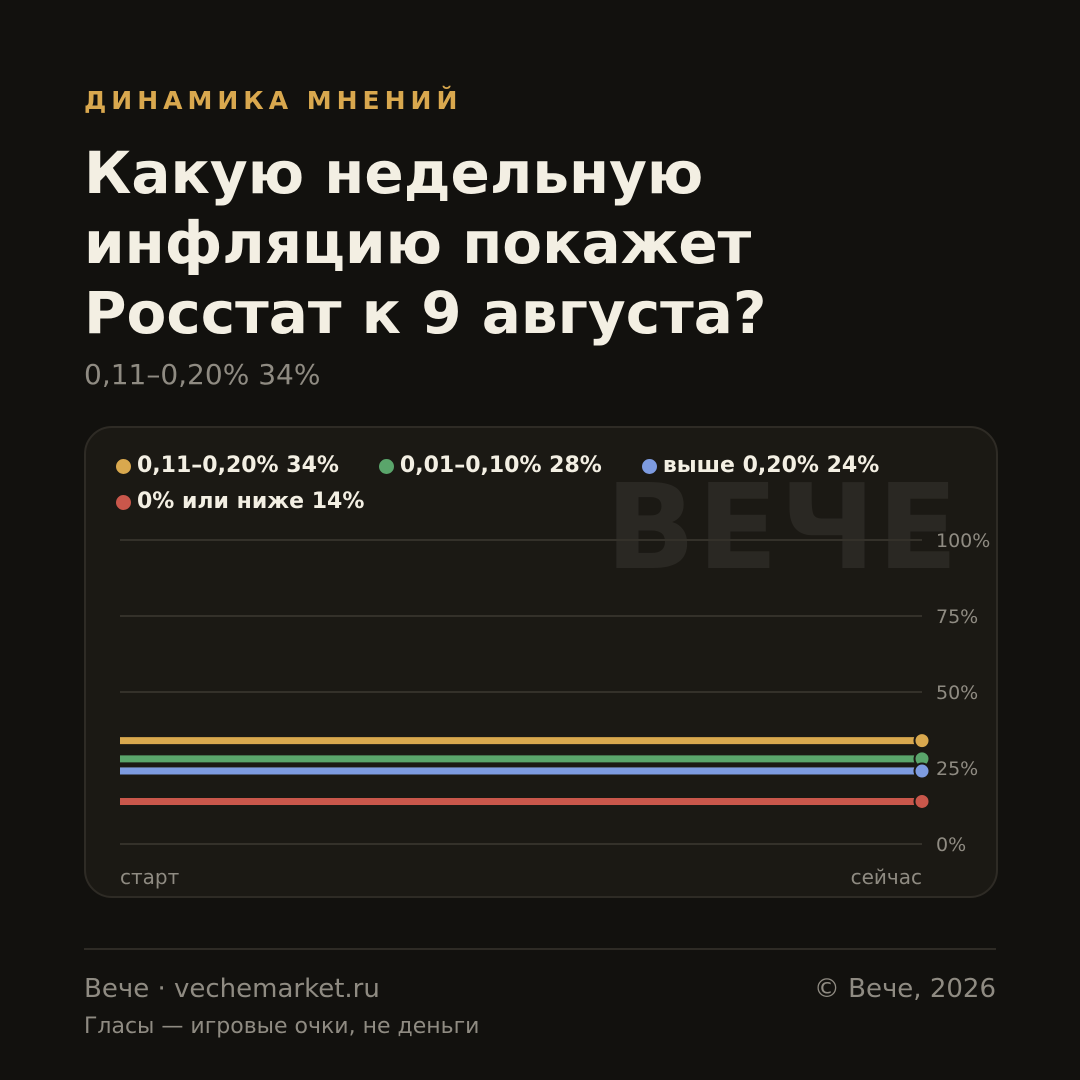  I want to click on y-tick-label: 25%, so click(957, 769).